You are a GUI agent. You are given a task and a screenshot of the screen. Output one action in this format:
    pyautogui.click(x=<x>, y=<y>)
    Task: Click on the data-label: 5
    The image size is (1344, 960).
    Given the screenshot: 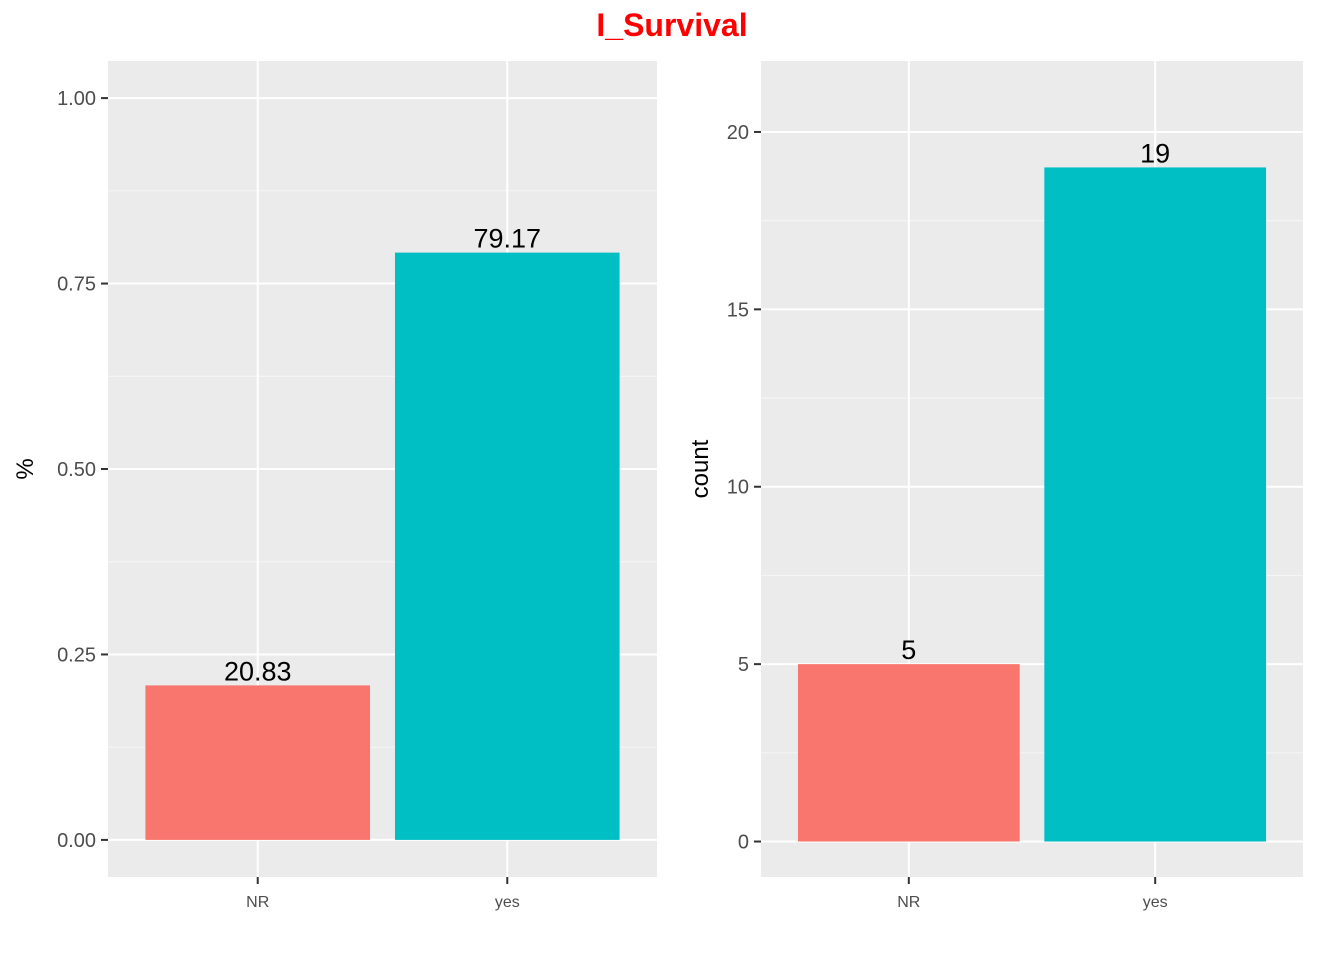 What is the action you would take?
    pyautogui.click(x=908, y=650)
    